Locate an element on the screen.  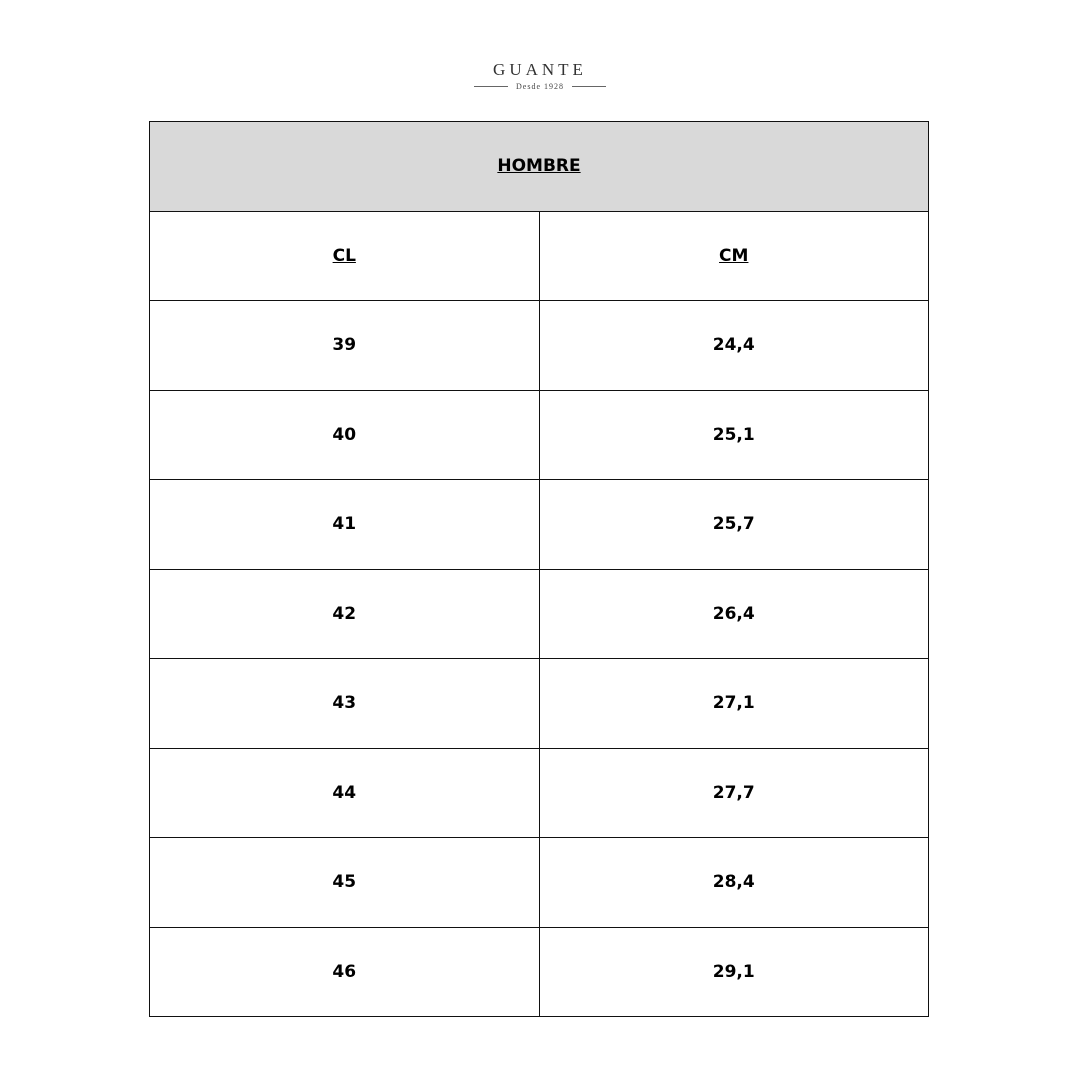
header-cl-text: CL is located at coordinates (344, 255).